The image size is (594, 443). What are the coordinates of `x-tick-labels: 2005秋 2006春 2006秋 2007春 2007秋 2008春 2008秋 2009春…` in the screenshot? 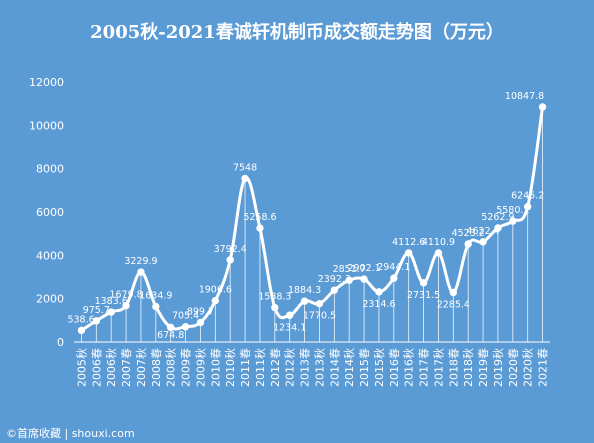 It's located at (311, 367).